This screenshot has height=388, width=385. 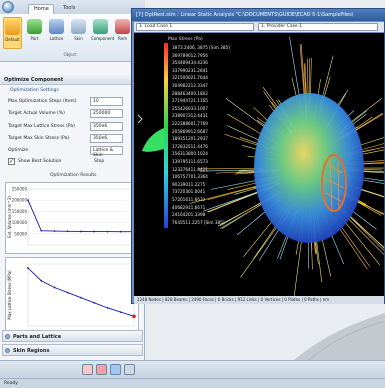 What do you see at coordinates (106, 101) in the screenshot?
I see `max-iterations-input: 10` at bounding box center [106, 101].